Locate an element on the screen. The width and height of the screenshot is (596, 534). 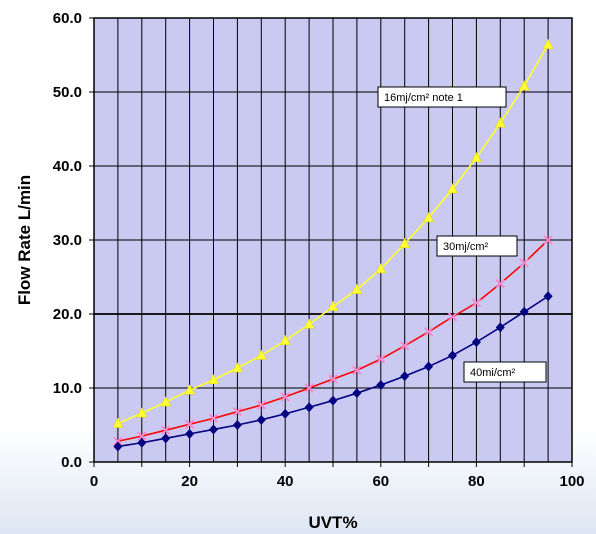
y-tick-label: 30.0 is located at coordinates (67, 240).